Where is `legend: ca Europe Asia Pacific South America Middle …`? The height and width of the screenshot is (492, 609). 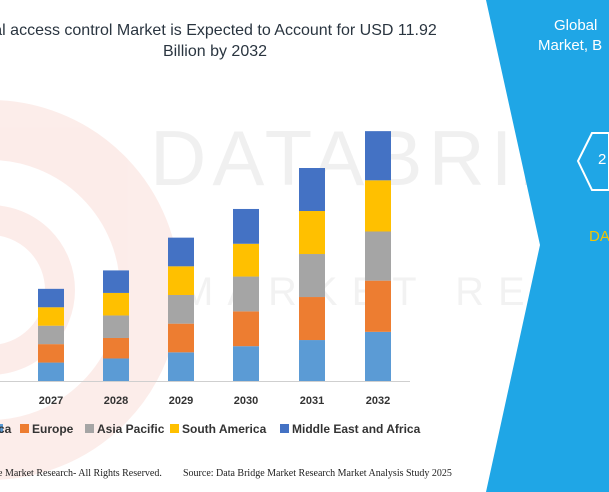 legend: ca Europe Asia Pacific South America Middle … is located at coordinates (210, 429).